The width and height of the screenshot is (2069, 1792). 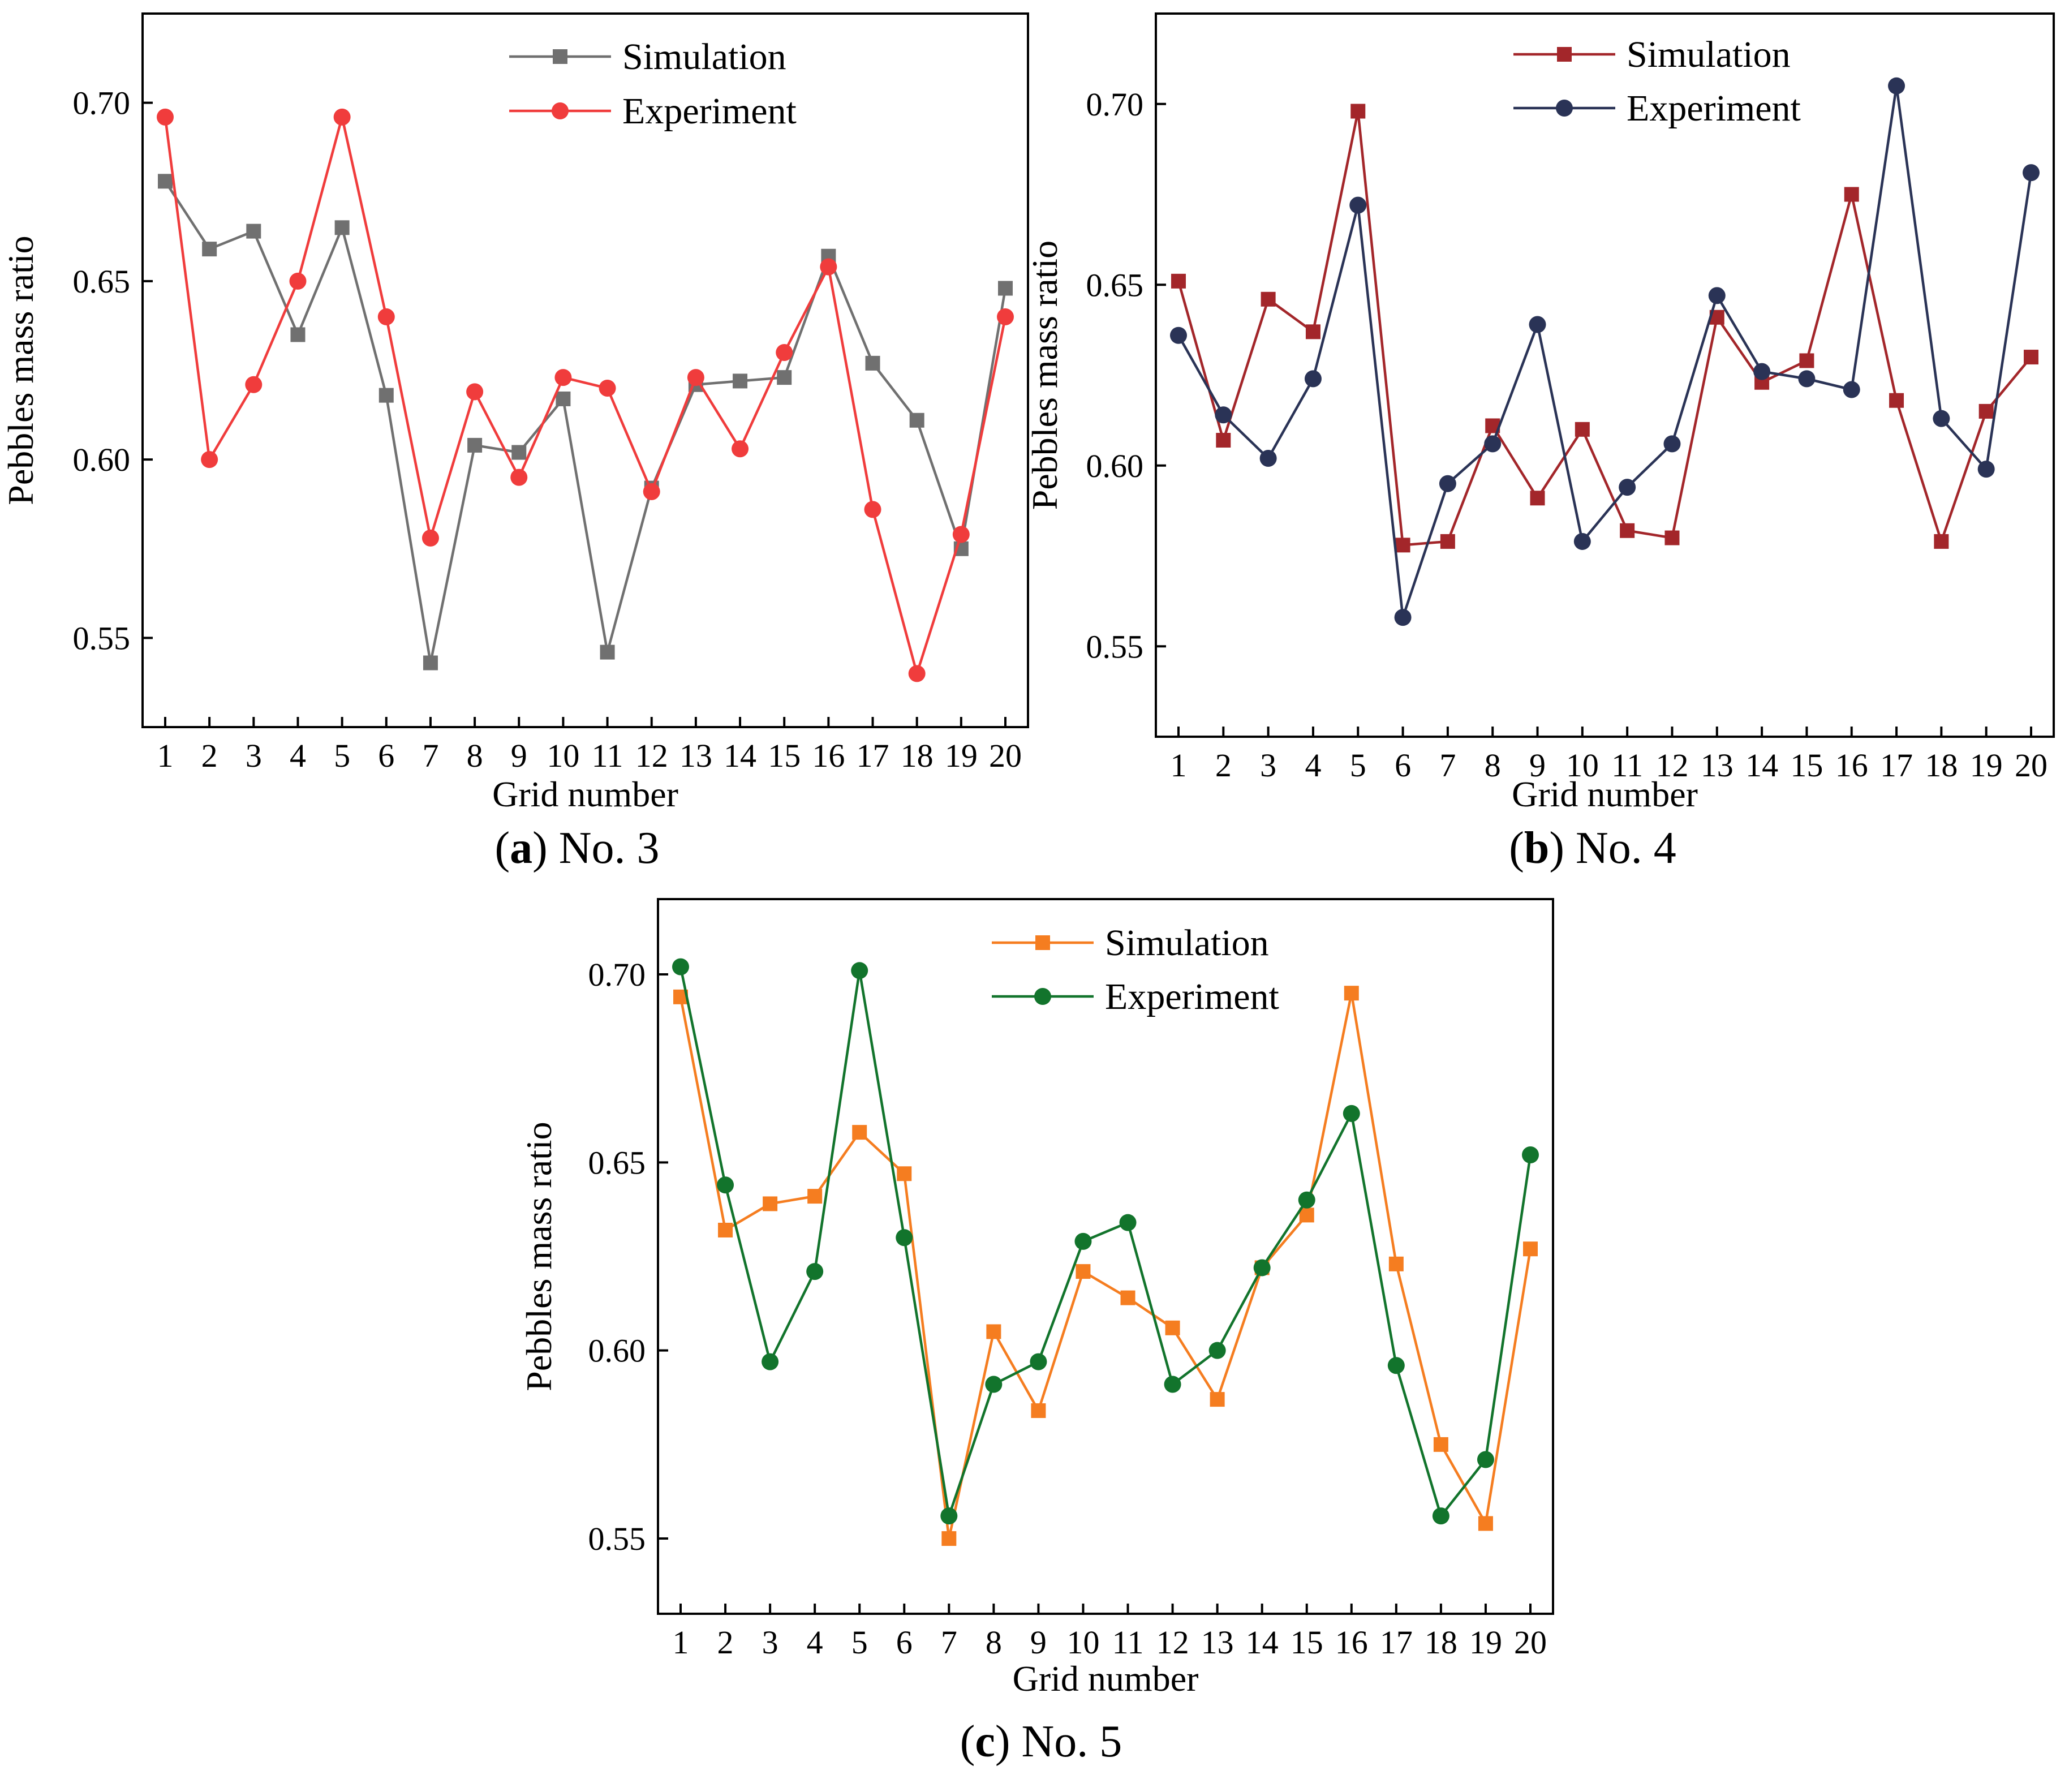 What do you see at coordinates (1038, 1642) in the screenshot?
I see `x-tick-label: 9` at bounding box center [1038, 1642].